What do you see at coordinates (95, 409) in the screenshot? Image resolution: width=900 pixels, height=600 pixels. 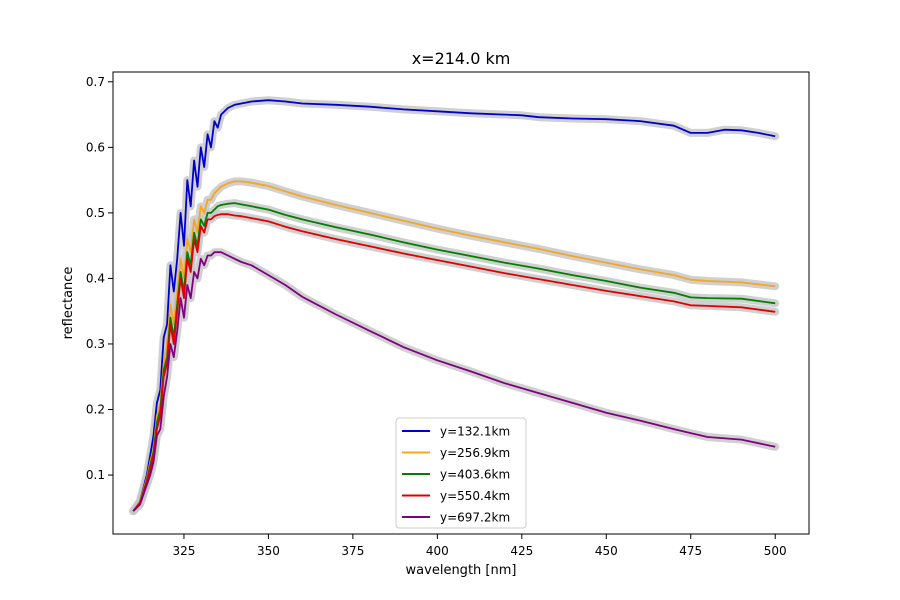 I see `y-tick-label: 0.2` at bounding box center [95, 409].